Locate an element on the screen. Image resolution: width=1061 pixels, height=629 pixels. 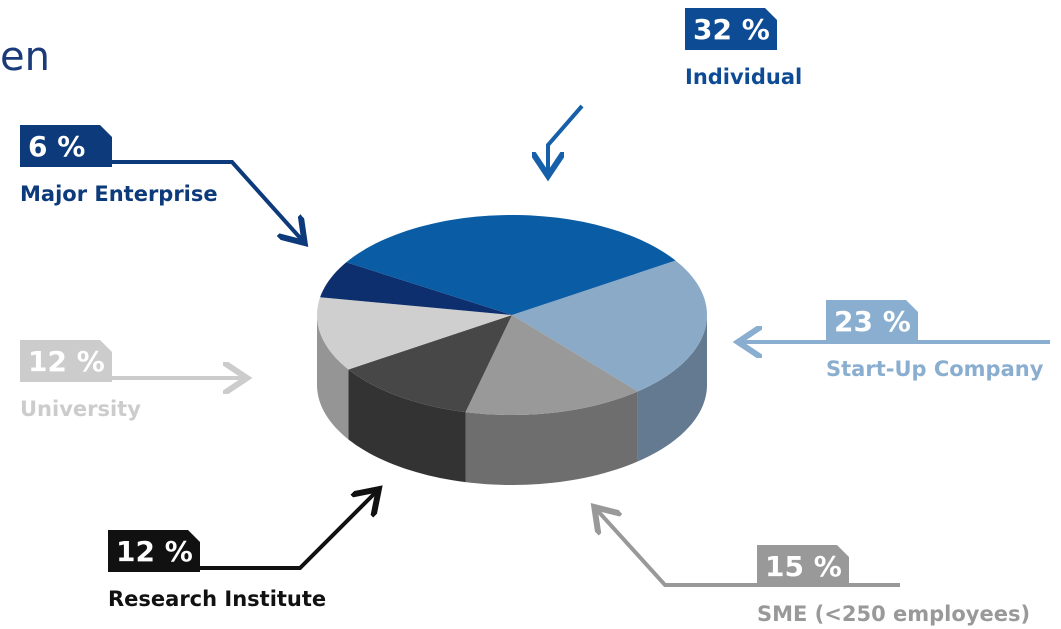
category-label: Individual is located at coordinates (743, 77).